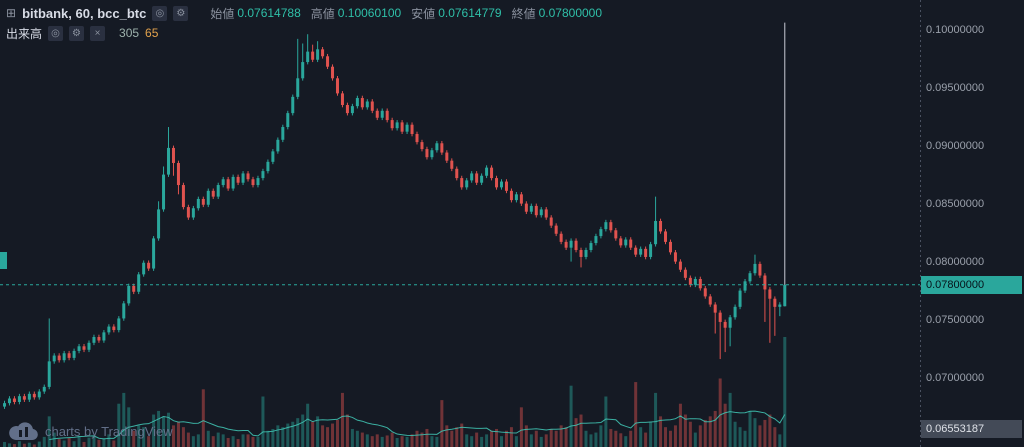 The image size is (1024, 447). I want to click on tradingview-logo-icon, so click(23, 431).